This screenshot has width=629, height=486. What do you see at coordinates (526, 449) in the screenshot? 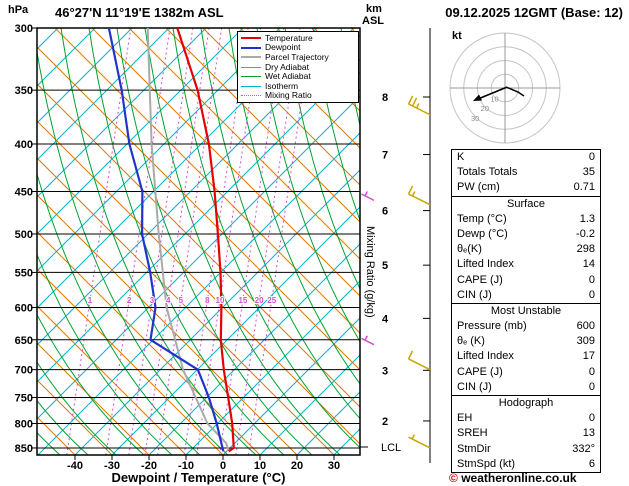
I see `index-row: StmDir 332°` at bounding box center [526, 449].